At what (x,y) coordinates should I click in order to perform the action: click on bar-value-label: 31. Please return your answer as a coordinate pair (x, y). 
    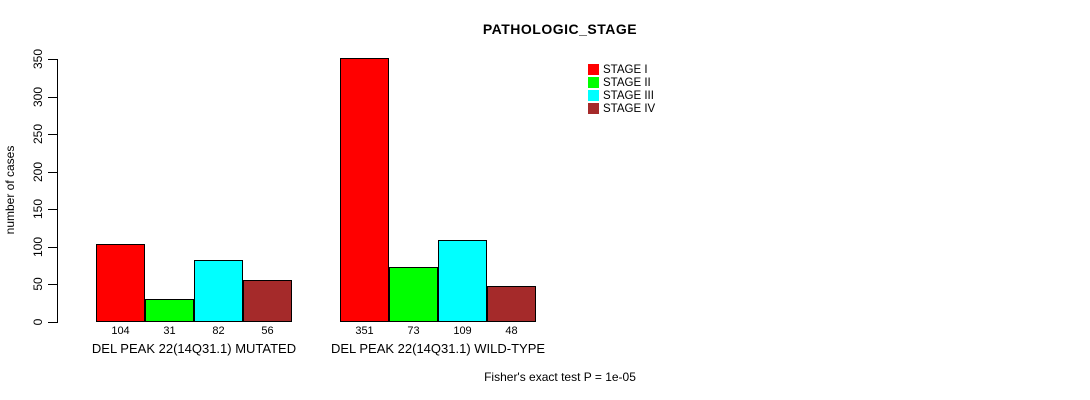
    Looking at the image, I should click on (169, 331).